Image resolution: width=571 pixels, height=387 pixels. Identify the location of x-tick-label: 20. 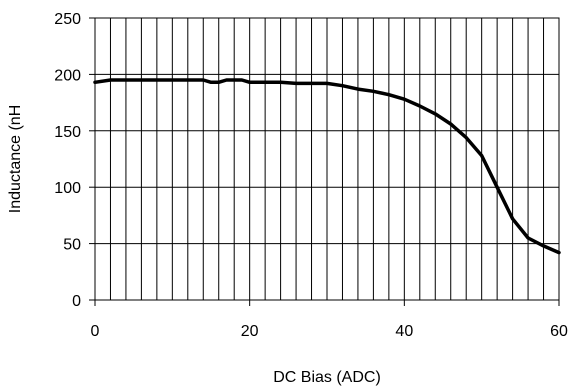
(250, 331).